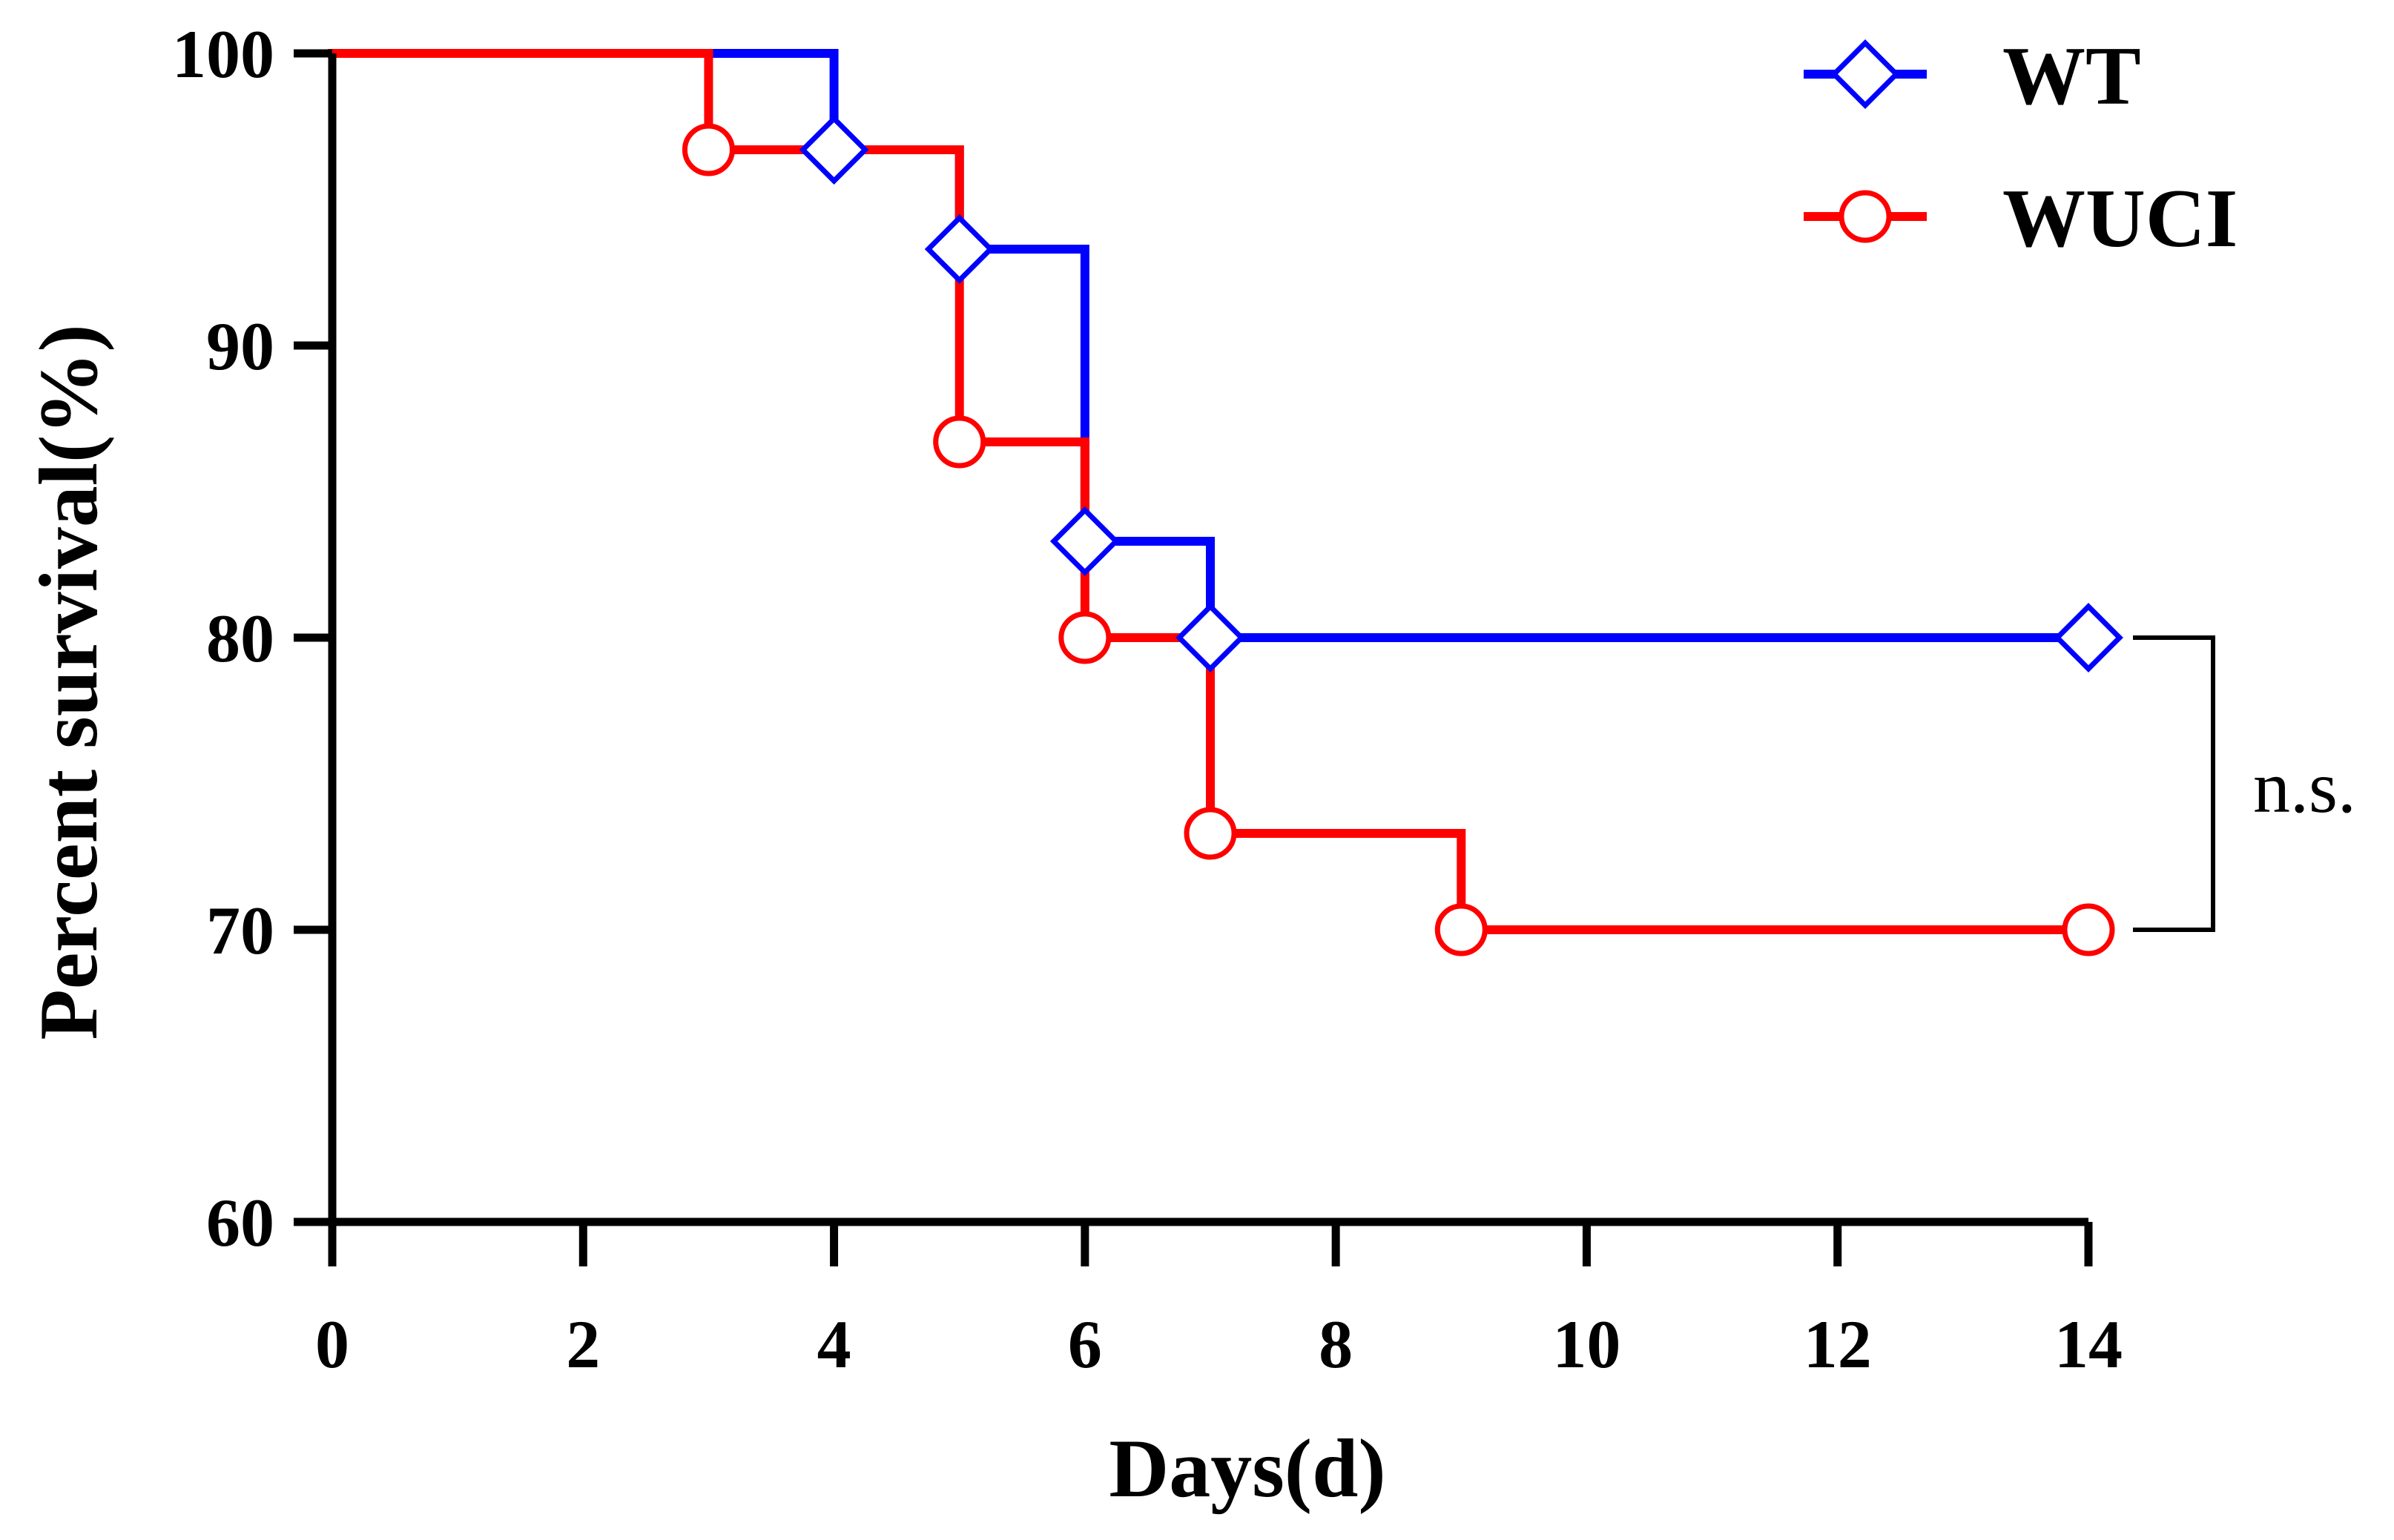 This screenshot has height=1540, width=2394. Describe the element at coordinates (2088, 1344) in the screenshot. I see `x-tick-label-14: 14` at that location.